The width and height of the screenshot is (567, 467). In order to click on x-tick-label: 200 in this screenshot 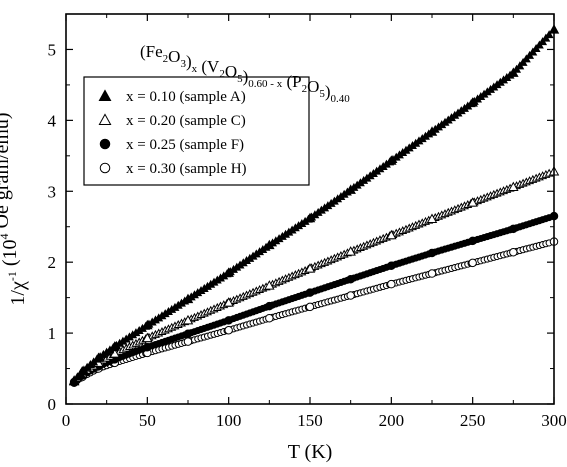, I will do `click(392, 420)`.